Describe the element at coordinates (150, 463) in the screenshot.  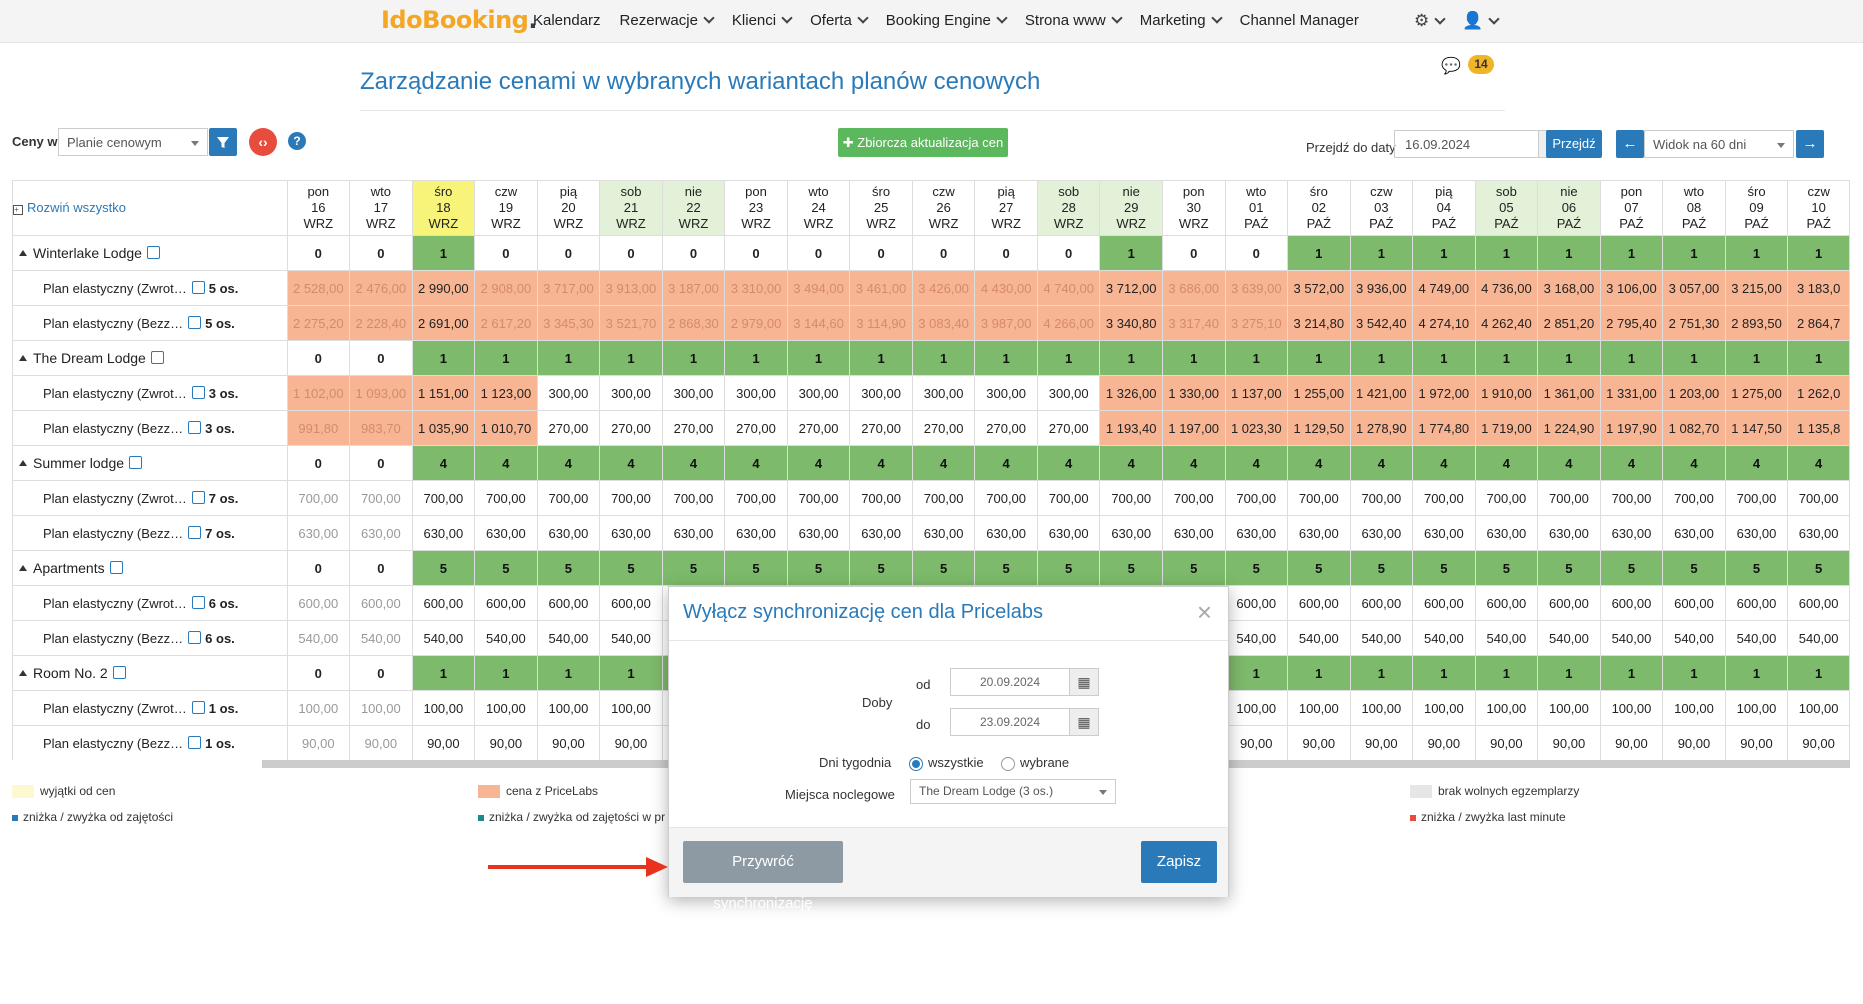
I see `property-name-cell: Summer lodge` at that location.